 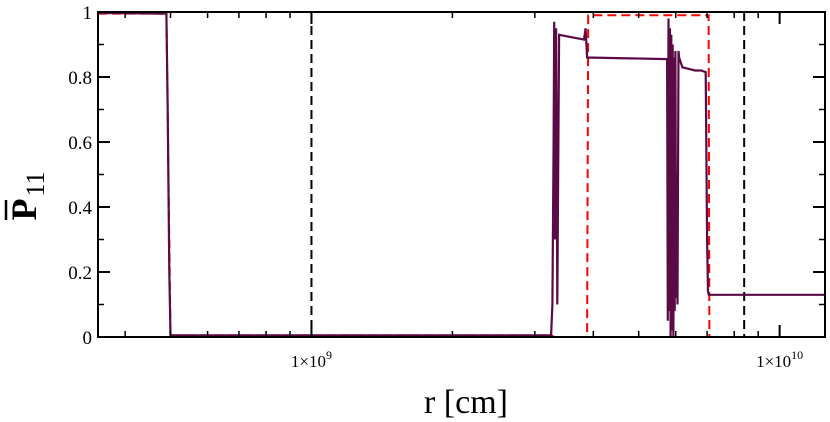 What do you see at coordinates (24, 210) in the screenshot?
I see `y-axis-title-main: P` at bounding box center [24, 210].